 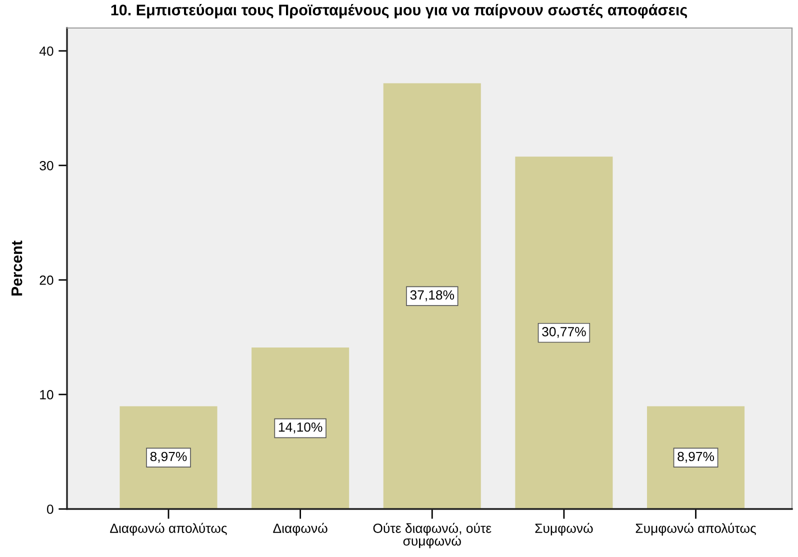 What do you see at coordinates (168, 529) in the screenshot?
I see `x-tick-label: Διαφωνώ απολύτως` at bounding box center [168, 529].